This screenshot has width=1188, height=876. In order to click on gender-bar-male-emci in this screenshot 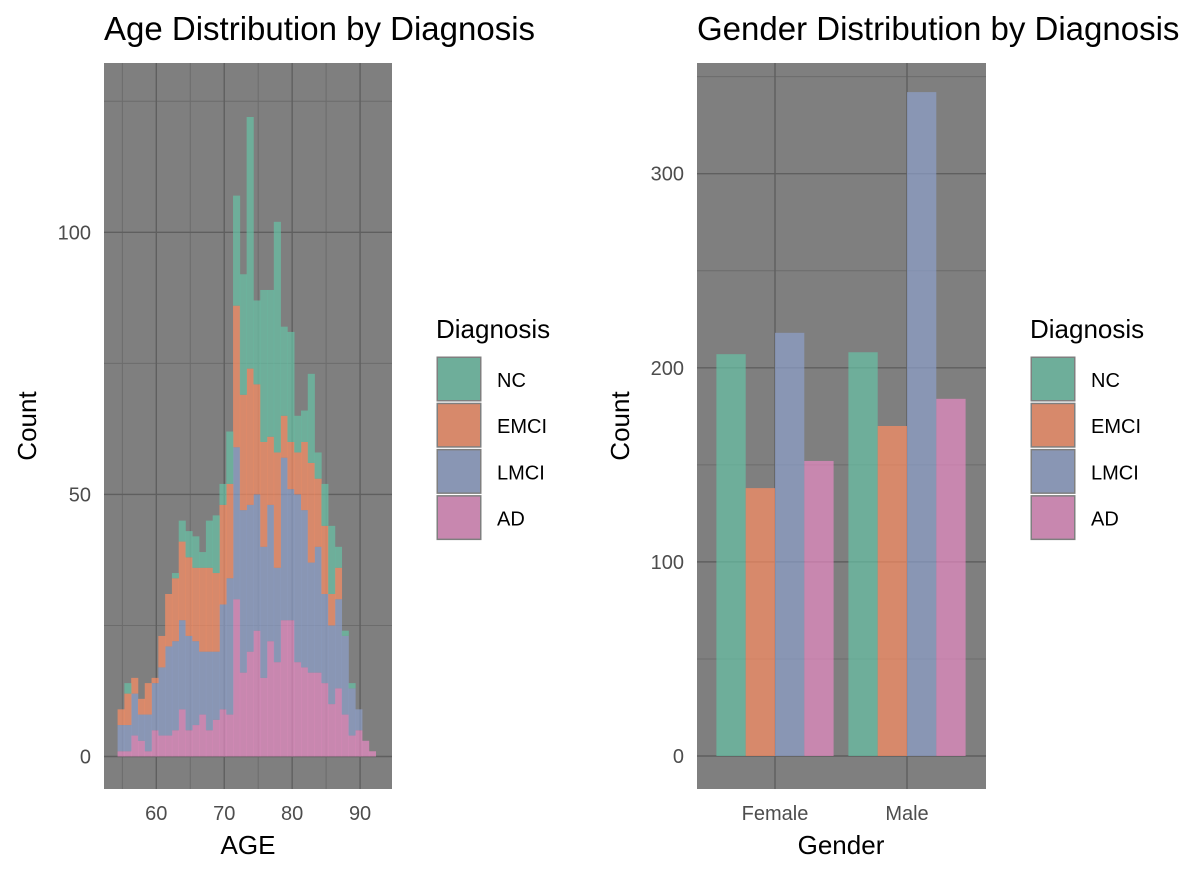, I will do `click(892, 591)`.